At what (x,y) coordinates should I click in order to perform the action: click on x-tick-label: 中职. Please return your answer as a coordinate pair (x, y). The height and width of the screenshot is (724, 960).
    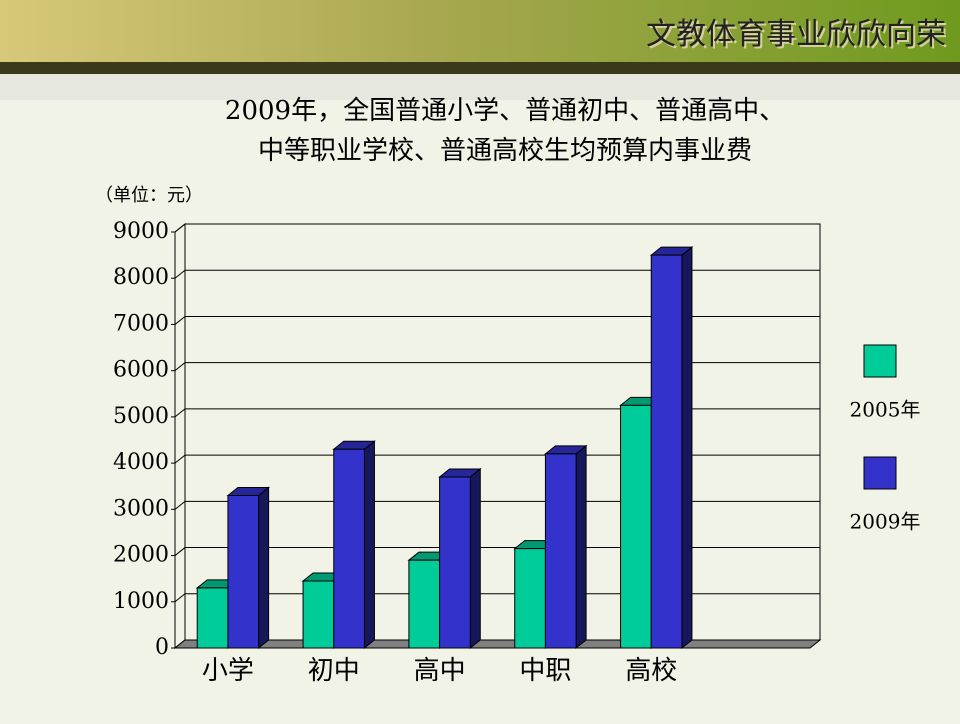
    Looking at the image, I should click on (545, 671).